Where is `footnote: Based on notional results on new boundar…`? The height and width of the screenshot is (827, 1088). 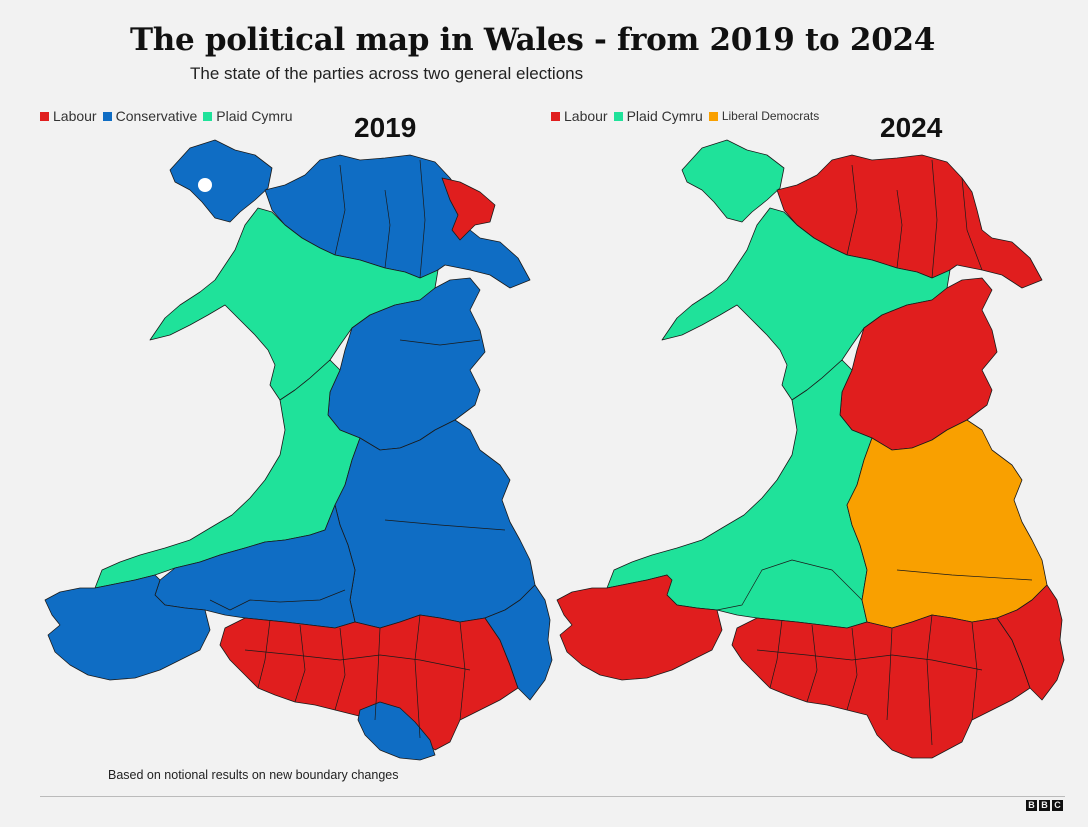
footnote: Based on notional results on new boundar… is located at coordinates (253, 775).